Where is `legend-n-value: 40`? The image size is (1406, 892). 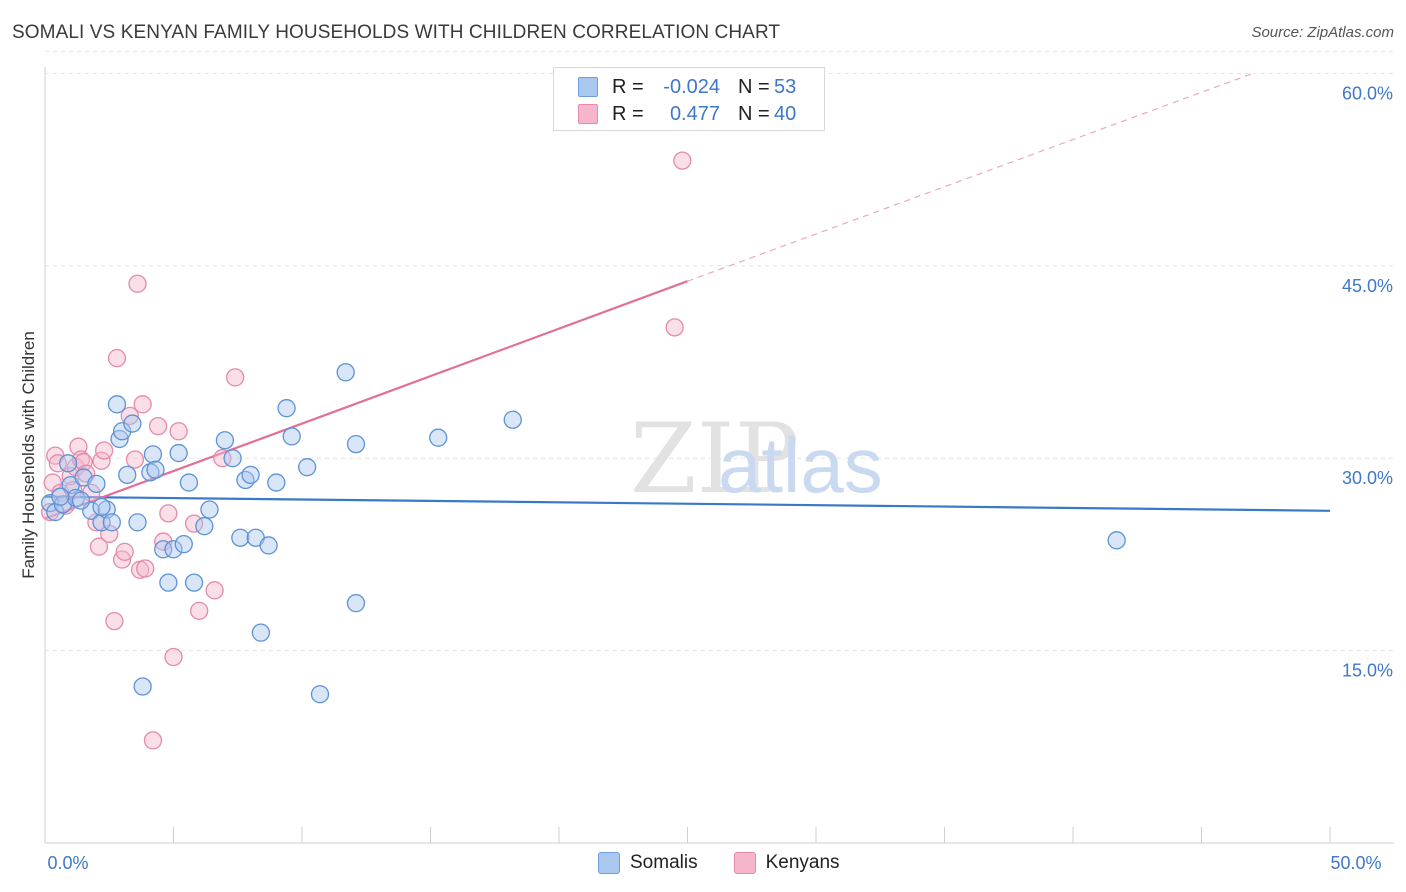
legend-n-value: 40 is located at coordinates (785, 113).